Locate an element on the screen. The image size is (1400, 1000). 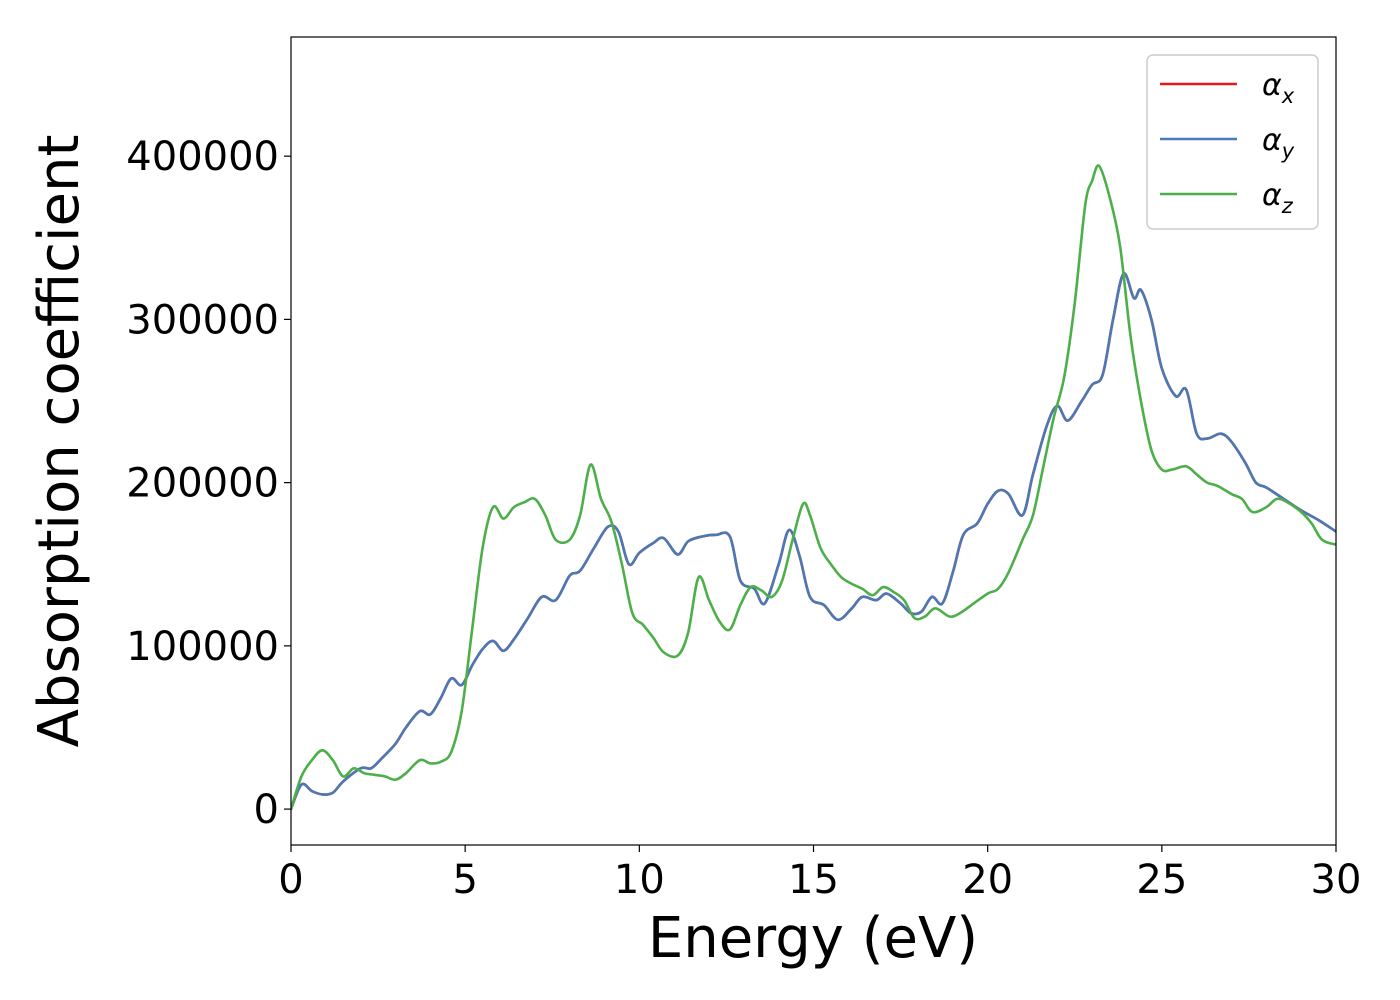
x-tick-label: 15 is located at coordinates (813, 880).